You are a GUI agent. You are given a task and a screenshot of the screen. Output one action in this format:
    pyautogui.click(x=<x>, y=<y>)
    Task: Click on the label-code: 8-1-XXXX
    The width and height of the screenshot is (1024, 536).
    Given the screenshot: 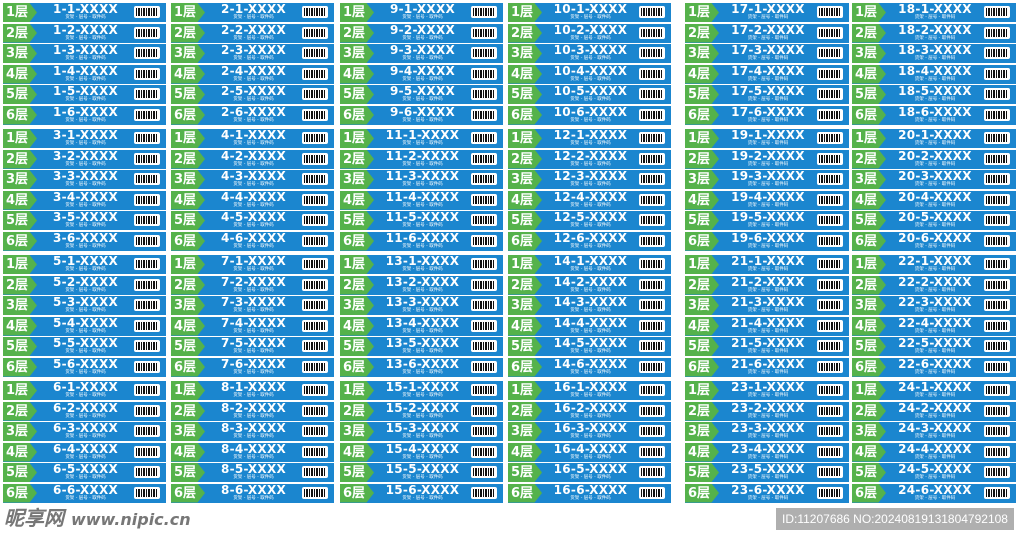 What is the action you would take?
    pyautogui.click(x=253, y=387)
    